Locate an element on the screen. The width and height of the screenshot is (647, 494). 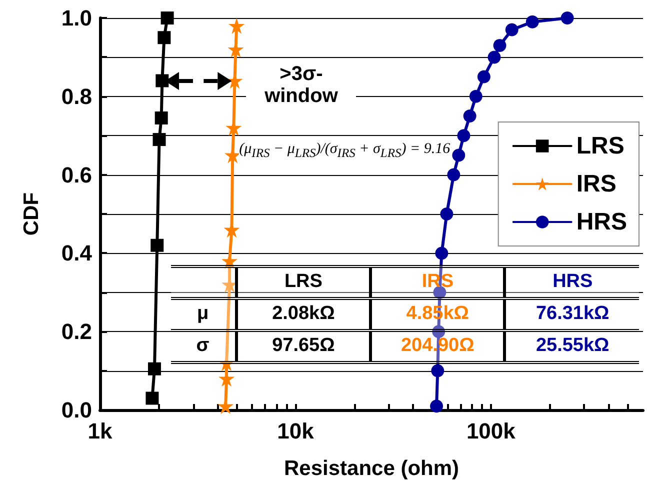
legend-label: HRS is located at coordinates (601, 222).